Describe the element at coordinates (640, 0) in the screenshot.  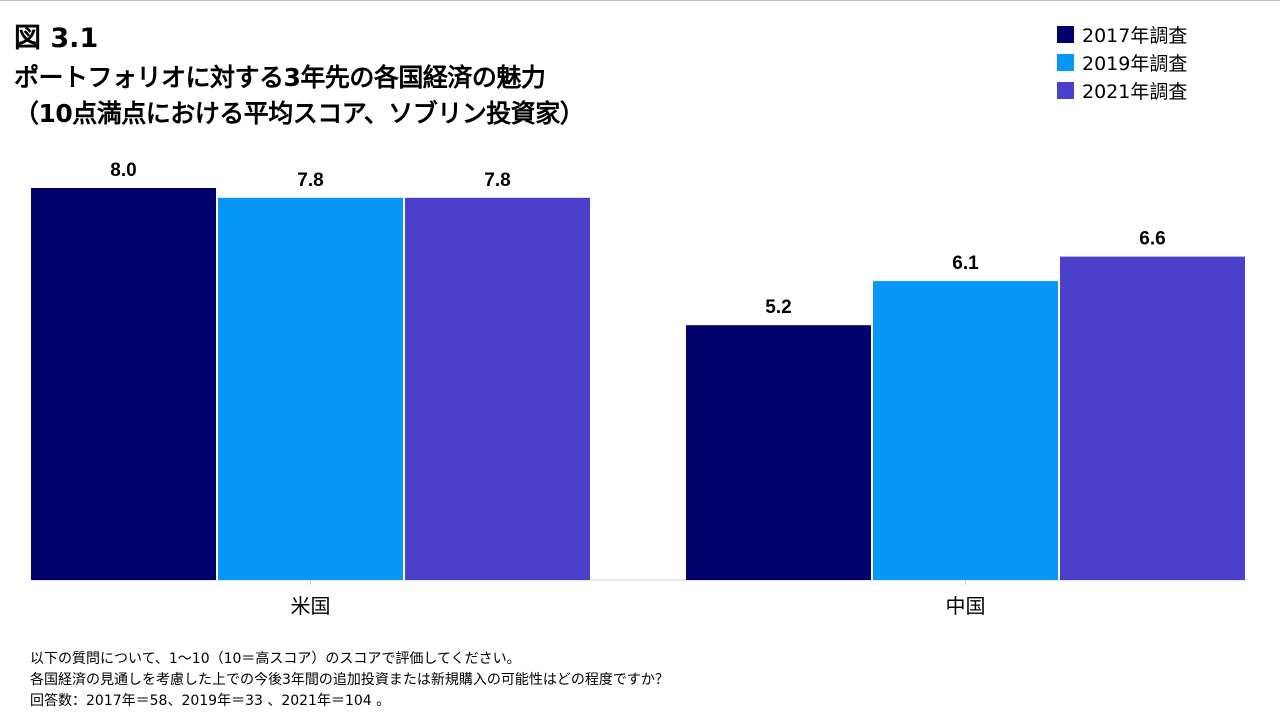
I see `top-divider` at that location.